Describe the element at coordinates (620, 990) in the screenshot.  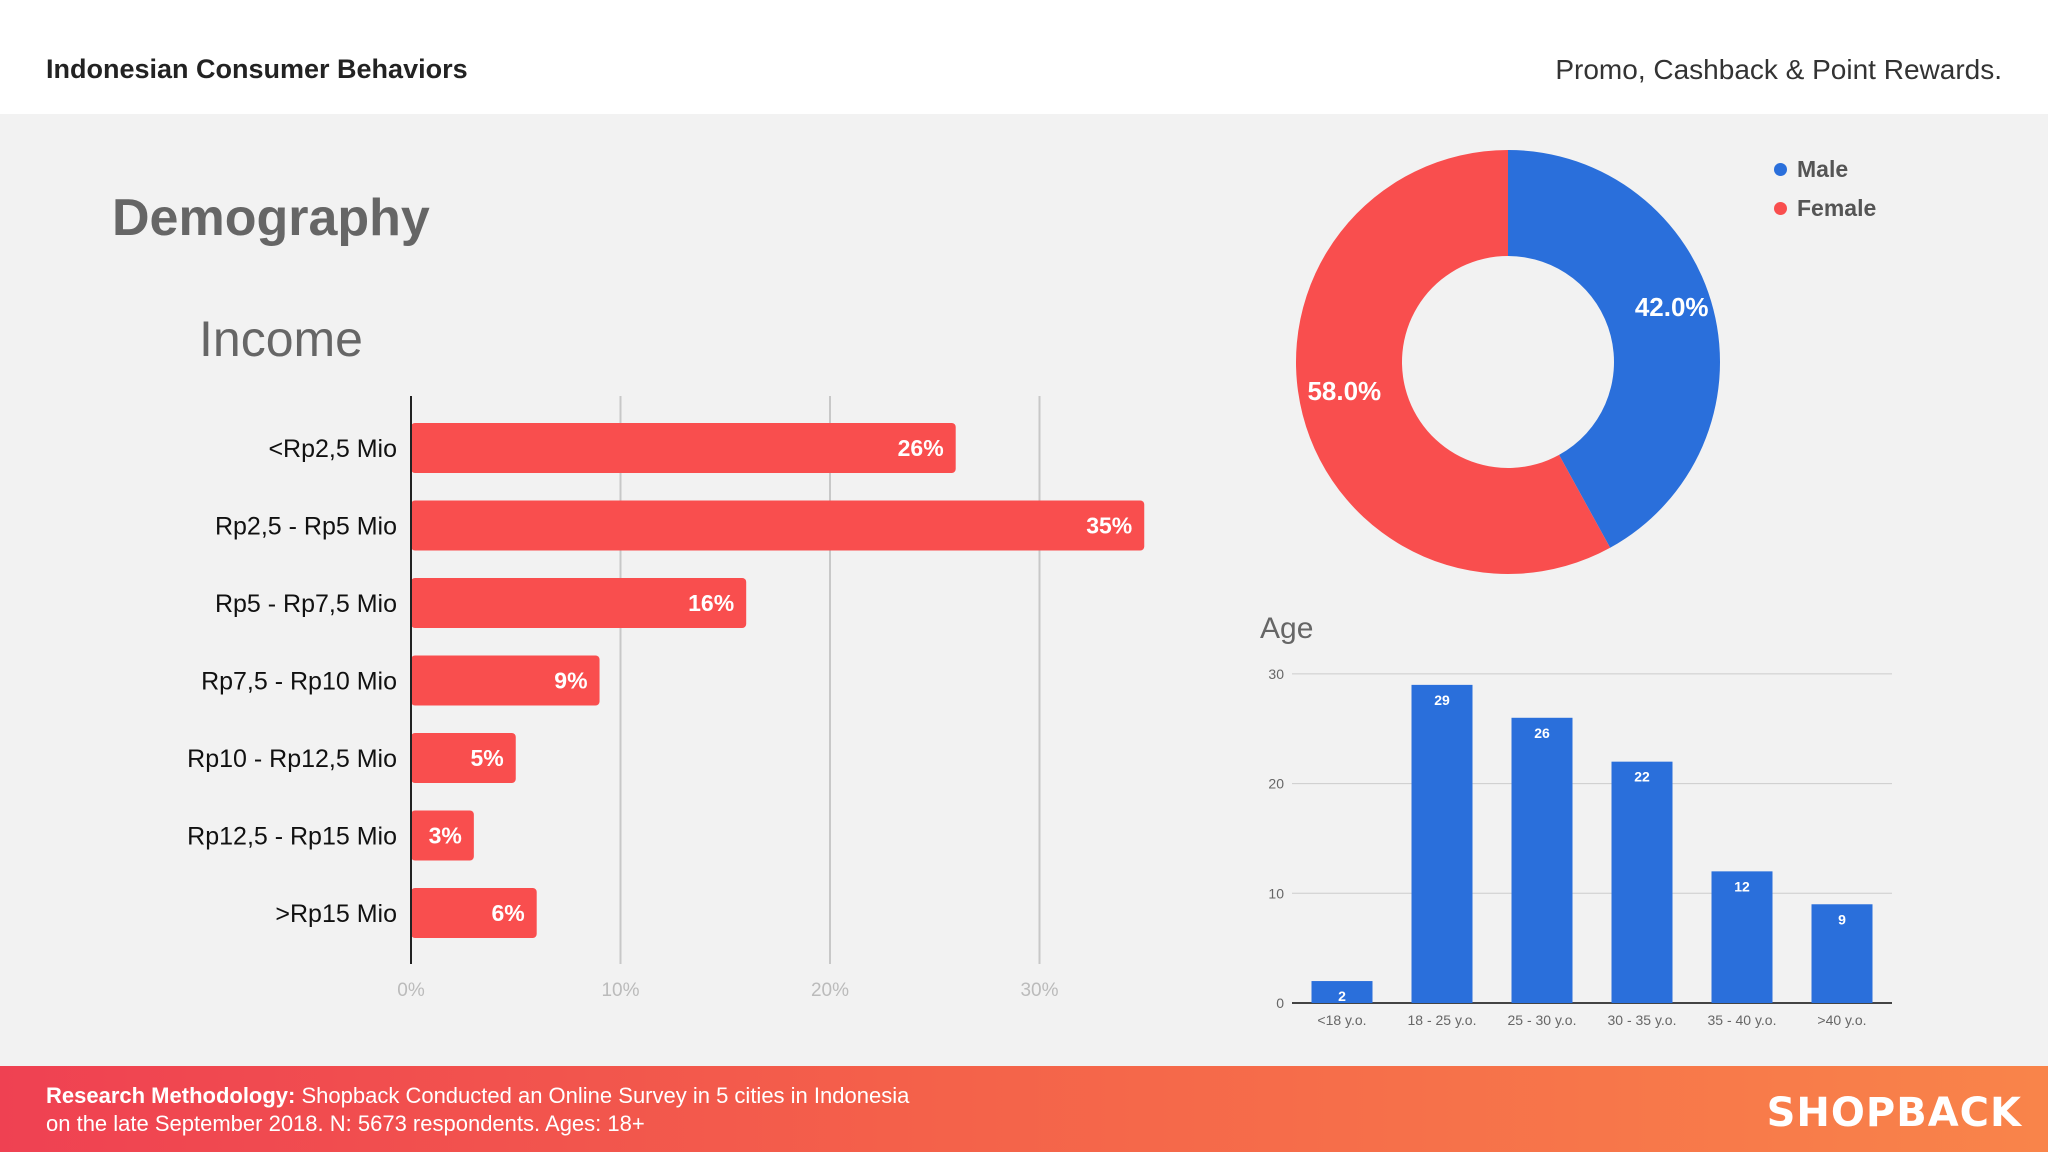
I see `income-x-tick-label: 10%` at that location.